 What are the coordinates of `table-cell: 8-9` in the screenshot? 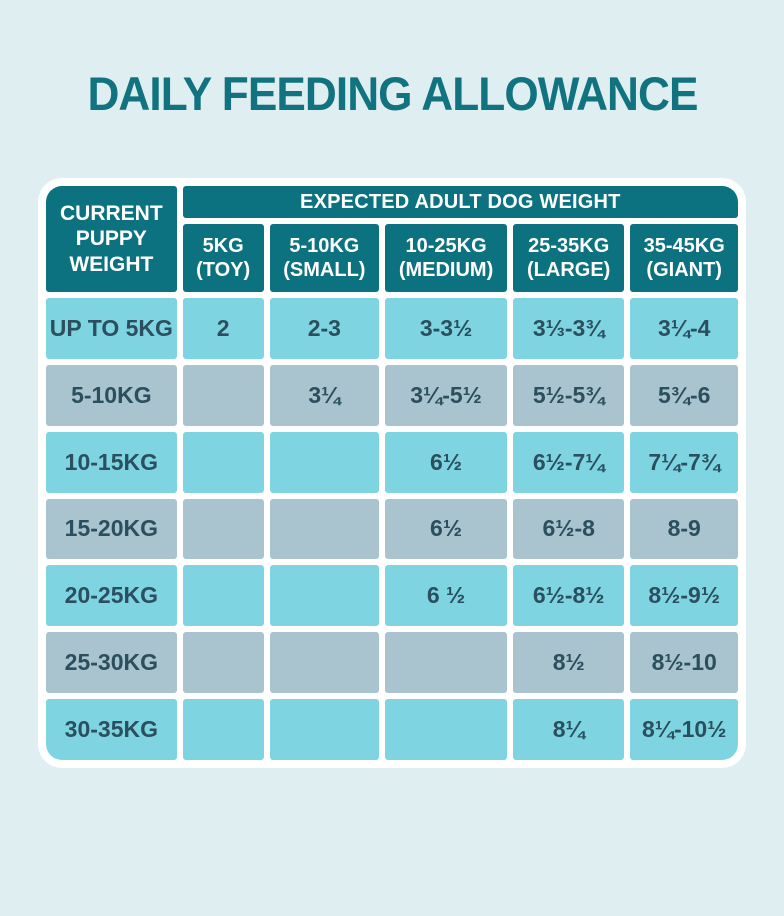 It's located at (684, 529).